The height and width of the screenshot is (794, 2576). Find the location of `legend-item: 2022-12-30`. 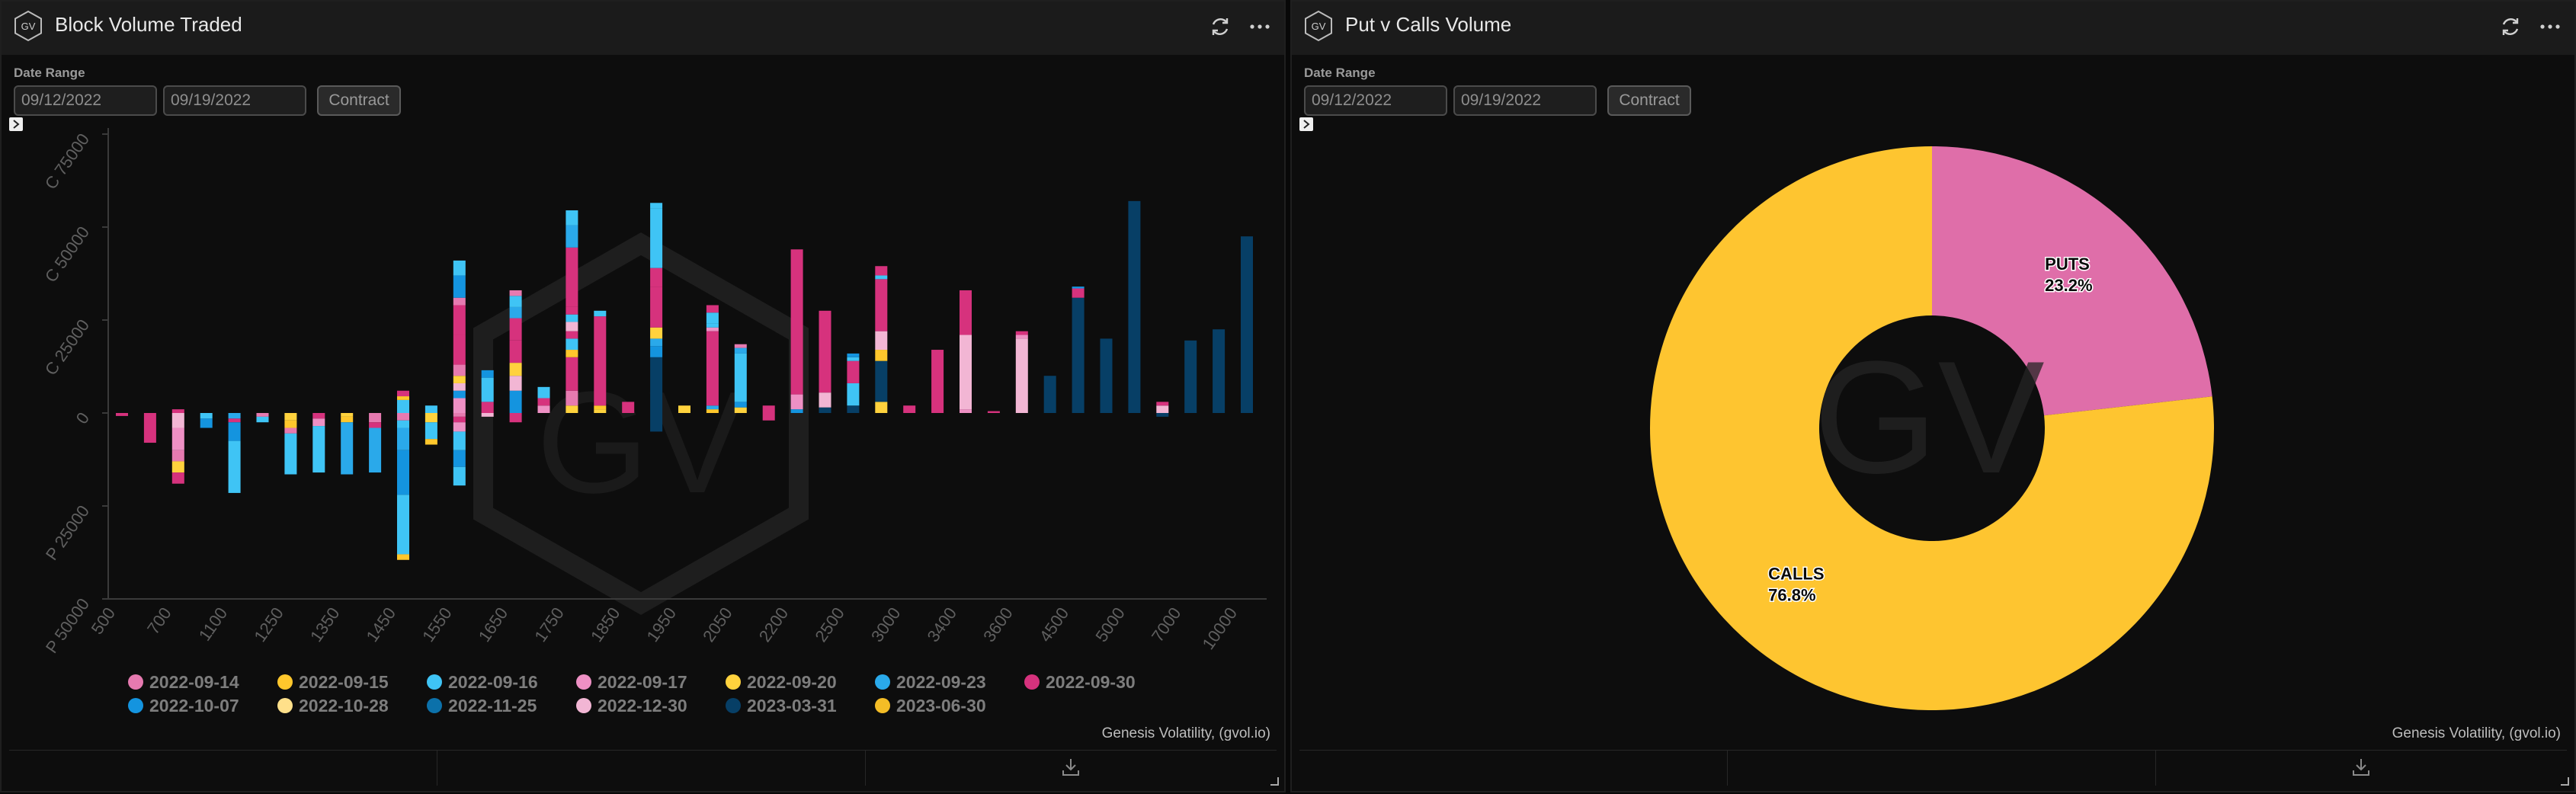

legend-item: 2022-12-30 is located at coordinates (631, 706).